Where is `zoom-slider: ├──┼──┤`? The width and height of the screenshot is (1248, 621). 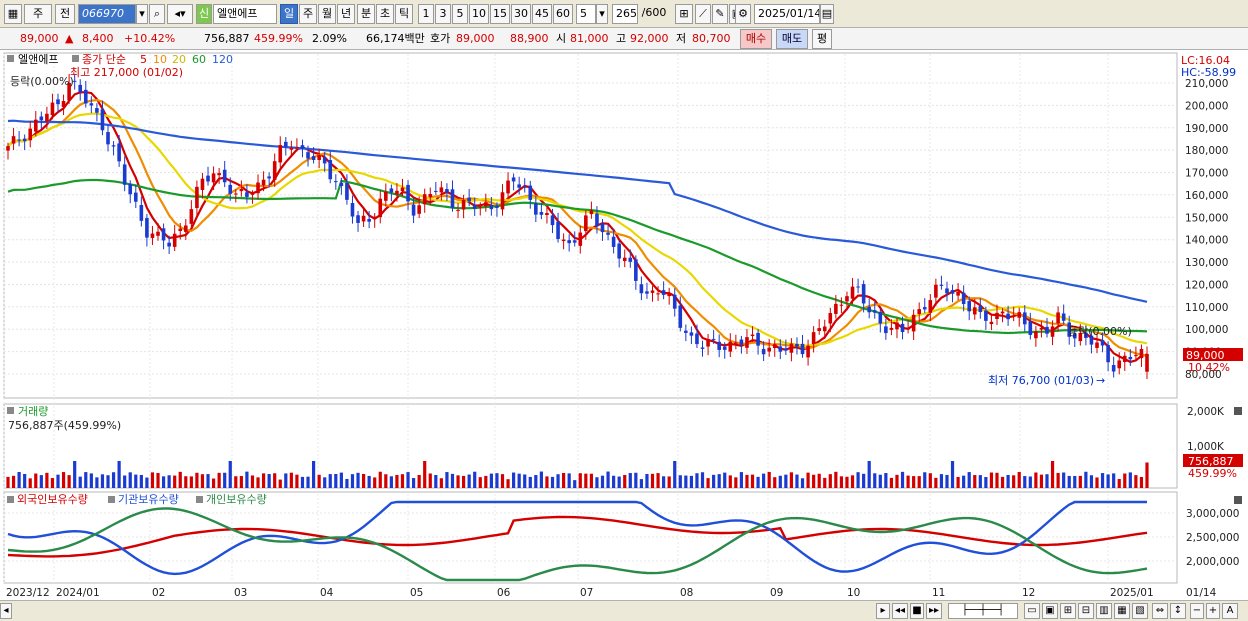 zoom-slider: ├──┼──┤ is located at coordinates (983, 611).